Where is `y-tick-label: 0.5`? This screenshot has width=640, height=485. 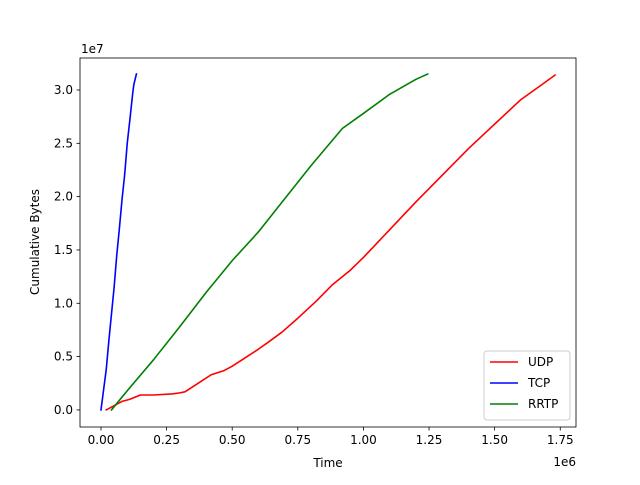 y-tick-label: 0.5 is located at coordinates (63, 357).